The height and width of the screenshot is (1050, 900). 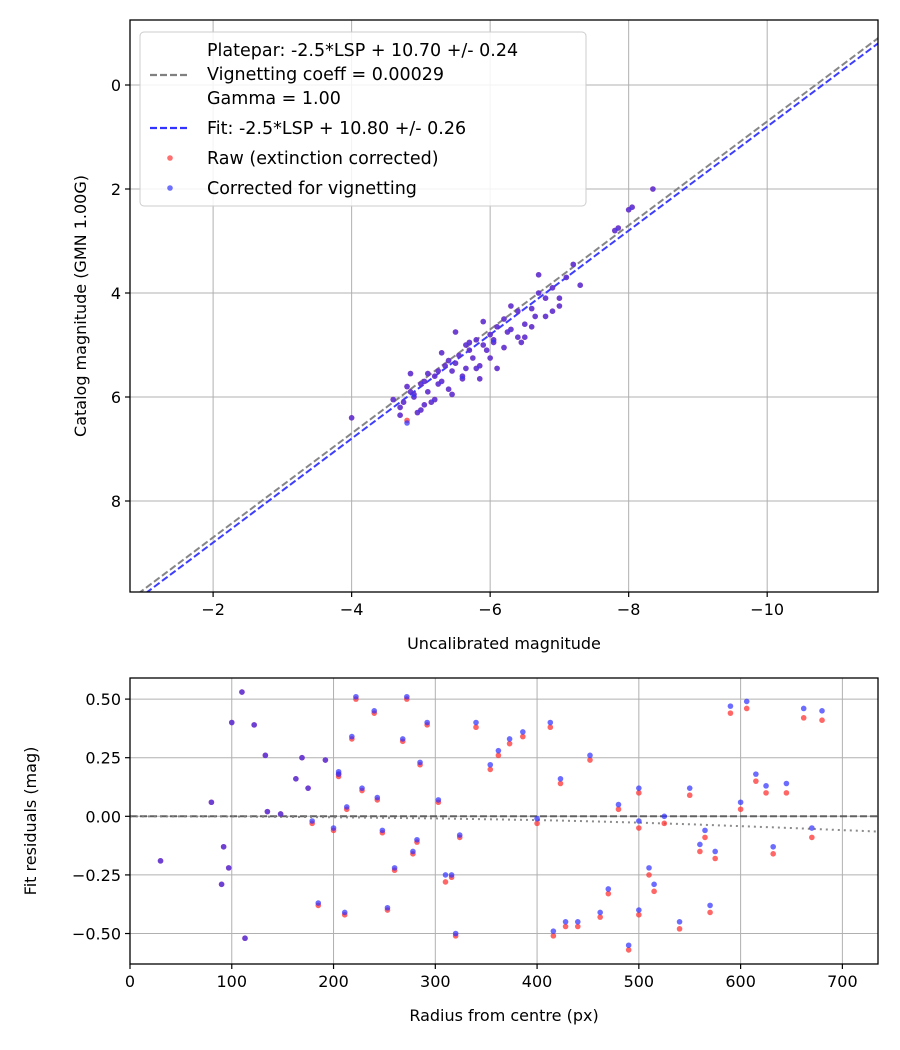 What do you see at coordinates (96, 875) in the screenshot?
I see `bottom-y-tick-label: −0.25` at bounding box center [96, 875].